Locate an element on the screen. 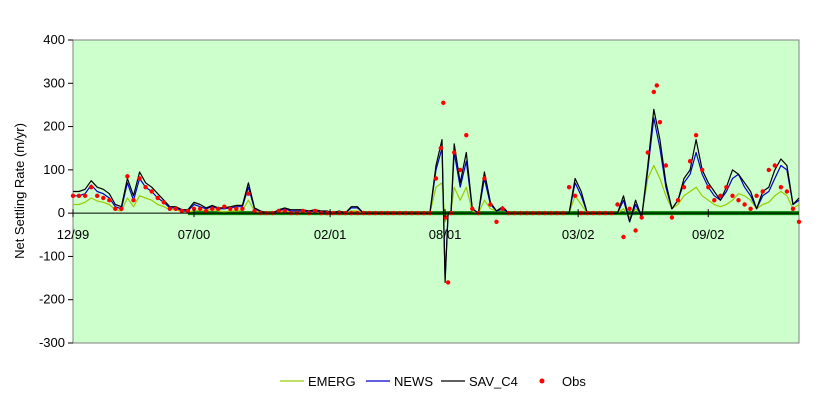 This screenshot has height=400, width=833. x-tick-label: 08/01 is located at coordinates (445, 234).